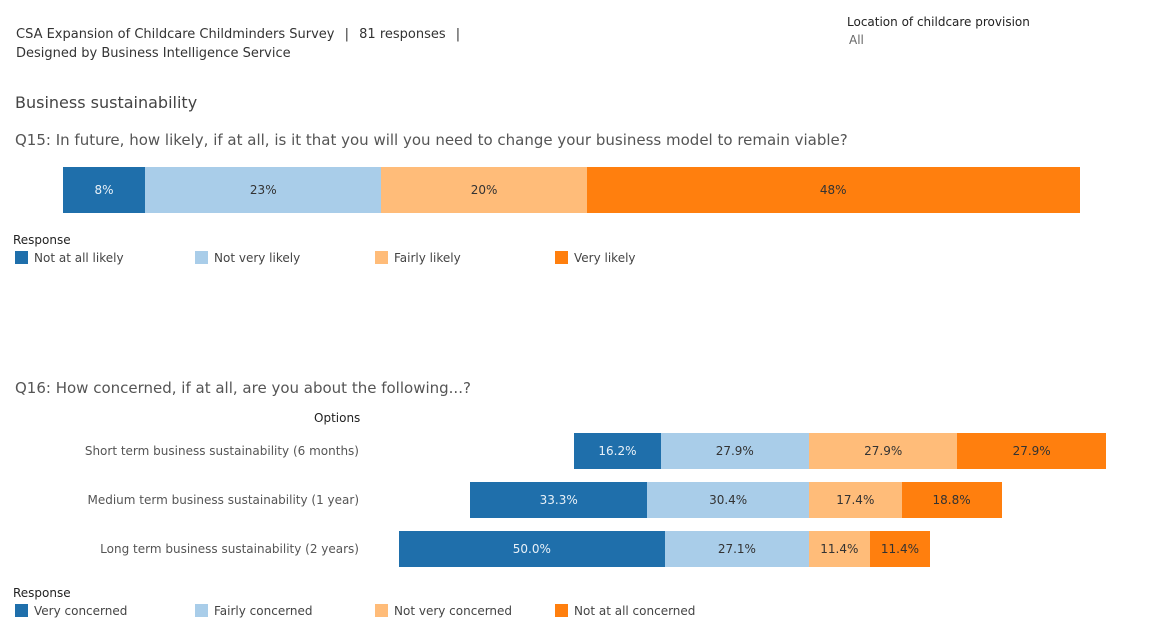 This screenshot has height=632, width=1152. What do you see at coordinates (453, 611) in the screenshot?
I see `legend-label: Not very concerned` at bounding box center [453, 611].